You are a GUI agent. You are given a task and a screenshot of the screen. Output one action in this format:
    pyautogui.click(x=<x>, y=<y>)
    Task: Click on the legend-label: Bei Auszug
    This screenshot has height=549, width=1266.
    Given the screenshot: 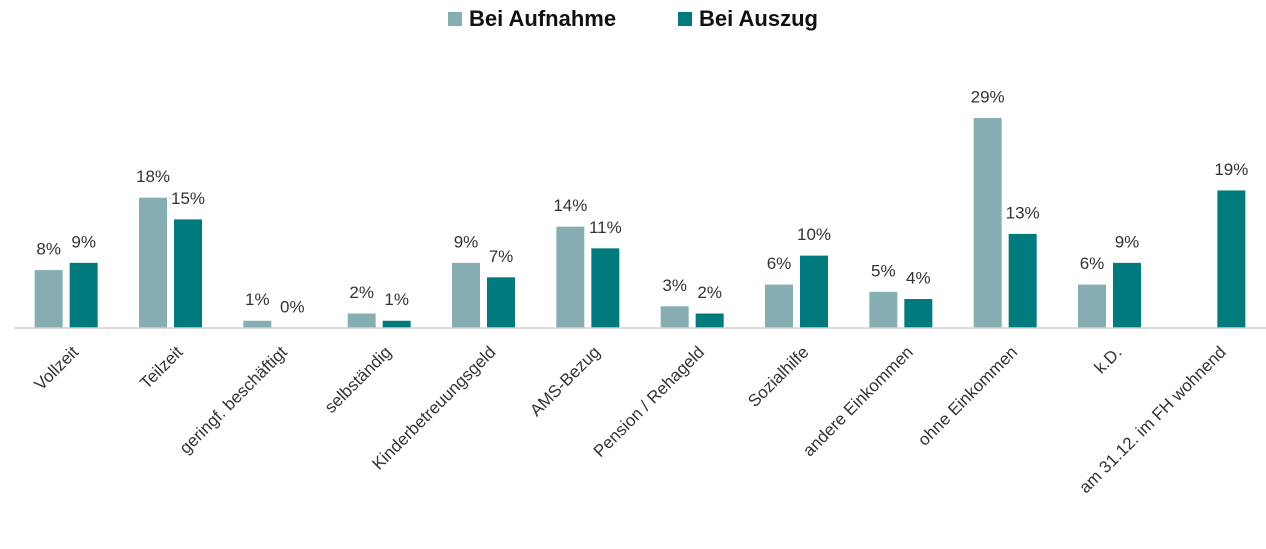 What is the action you would take?
    pyautogui.click(x=758, y=18)
    